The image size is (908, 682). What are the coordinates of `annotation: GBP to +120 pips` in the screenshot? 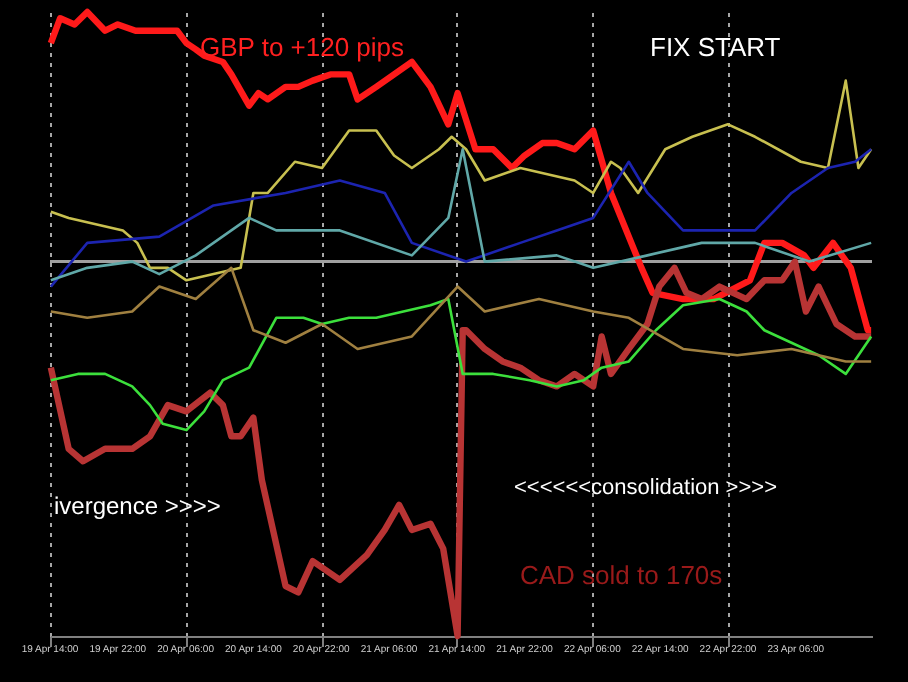 It's located at (303, 47).